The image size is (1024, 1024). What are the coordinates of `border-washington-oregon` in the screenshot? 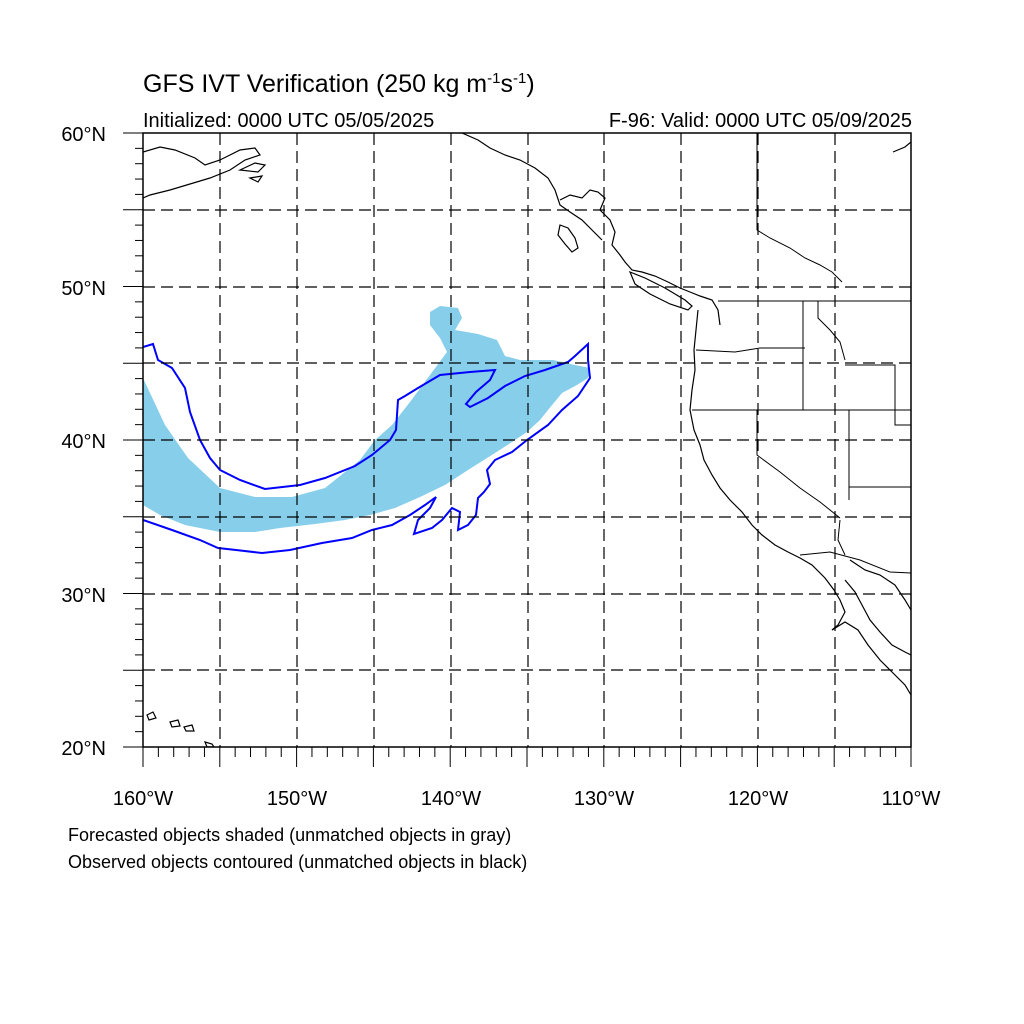 It's located at (750, 350).